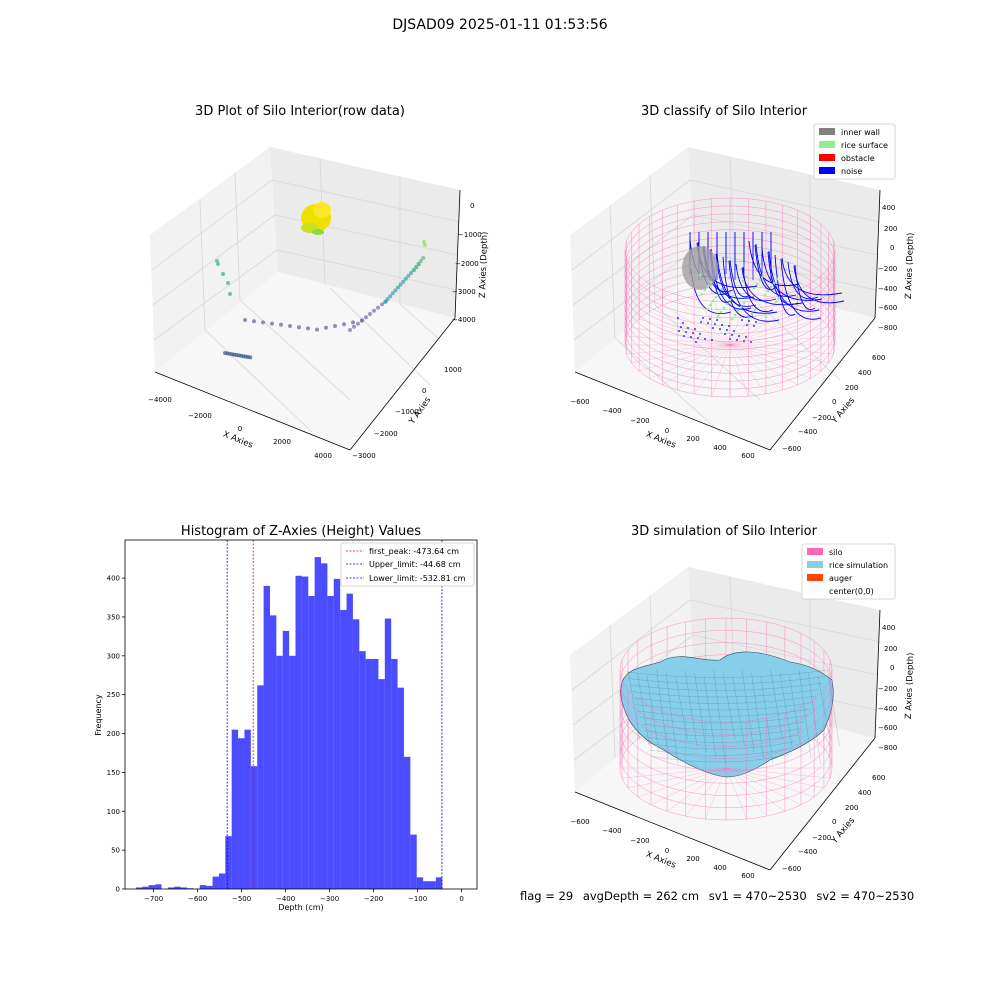  I want to click on classify-xtick: −400, so click(611, 411).